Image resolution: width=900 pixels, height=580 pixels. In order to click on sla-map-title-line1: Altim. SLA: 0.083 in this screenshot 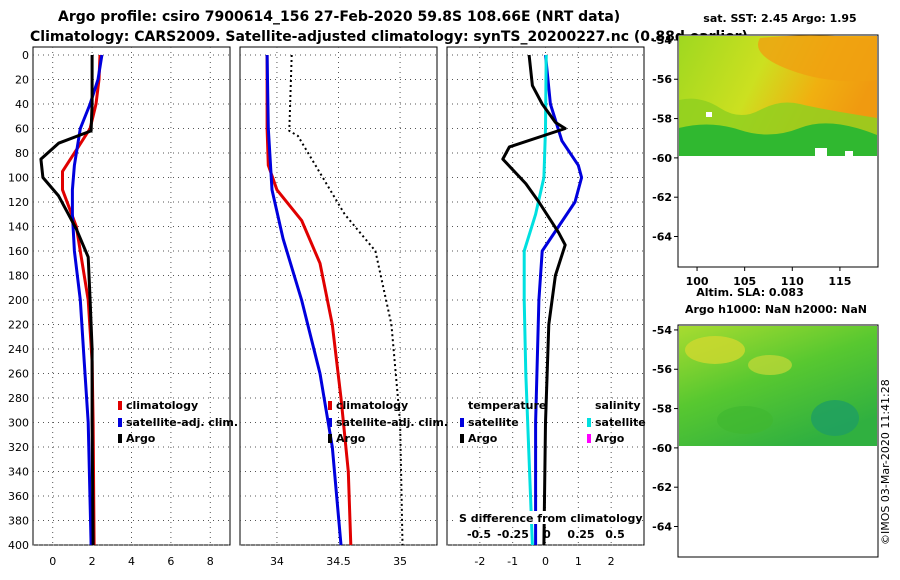, I will do `click(749, 292)`.